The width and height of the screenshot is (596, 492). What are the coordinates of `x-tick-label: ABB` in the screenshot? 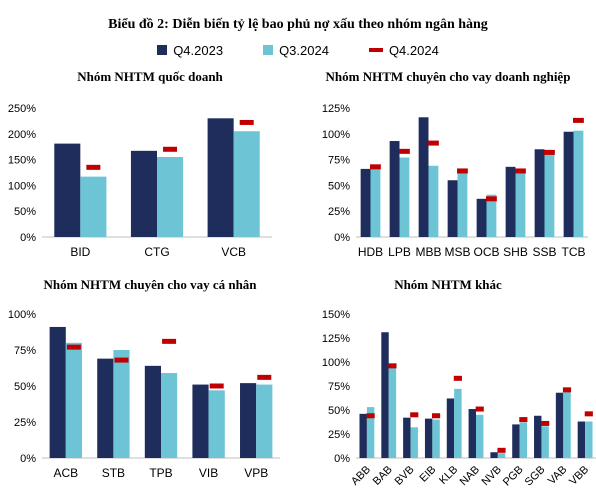 It's located at (361, 476).